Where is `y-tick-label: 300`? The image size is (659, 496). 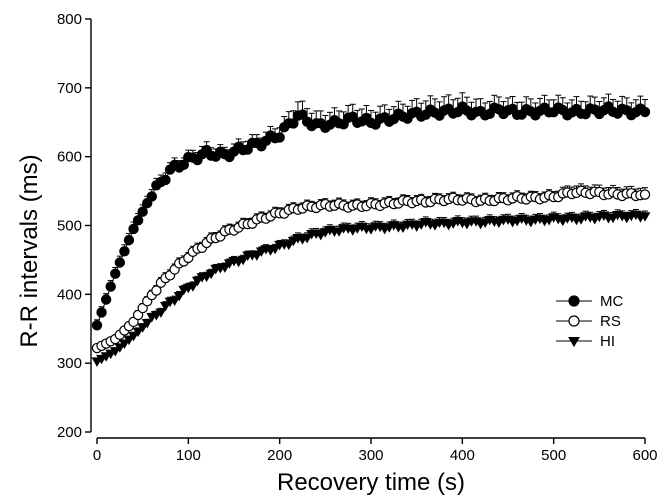 y-tick-label: 300 is located at coordinates (69, 363).